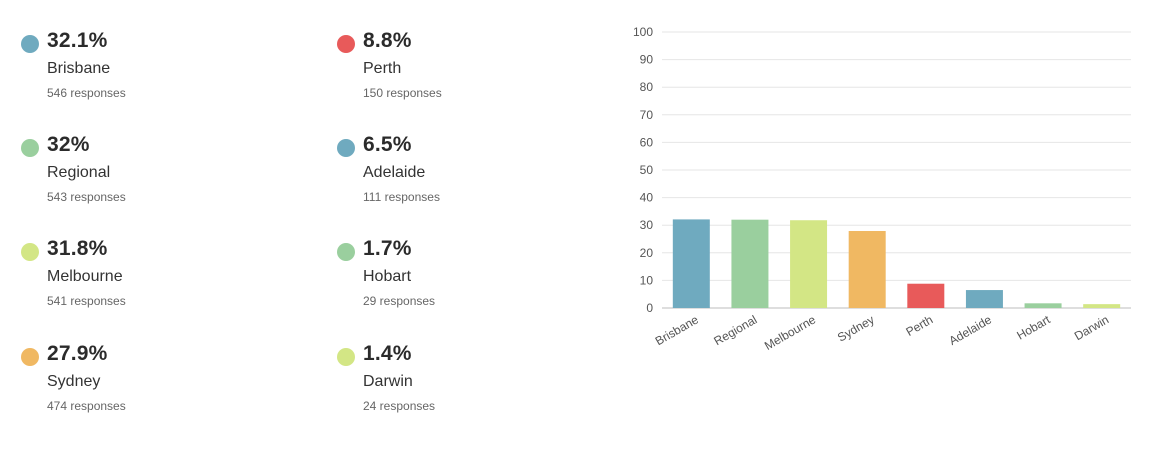  Describe the element at coordinates (1091, 327) in the screenshot. I see `x-tick-label: Darwin` at that location.